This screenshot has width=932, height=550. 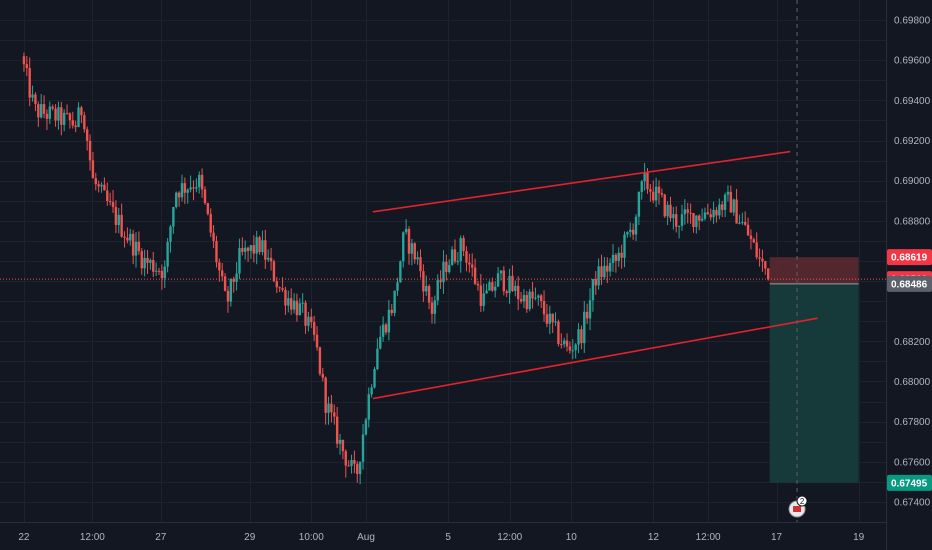 What do you see at coordinates (912, 342) in the screenshot?
I see `price-tick-label: 0.68200` at bounding box center [912, 342].